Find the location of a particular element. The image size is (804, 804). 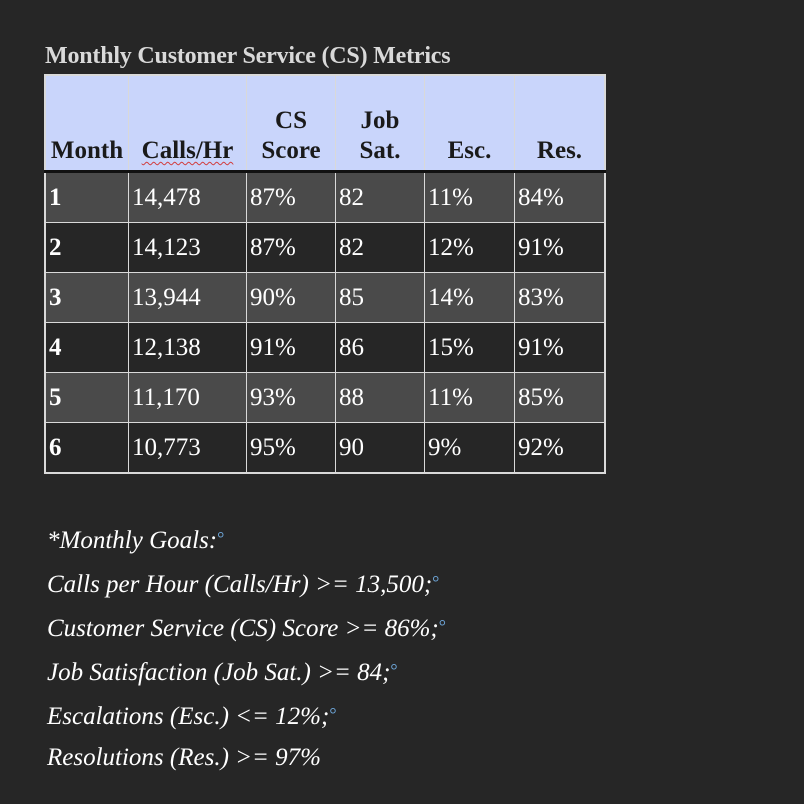

table-row: 1 14,478 87% 82 11% 84% is located at coordinates (325, 197).